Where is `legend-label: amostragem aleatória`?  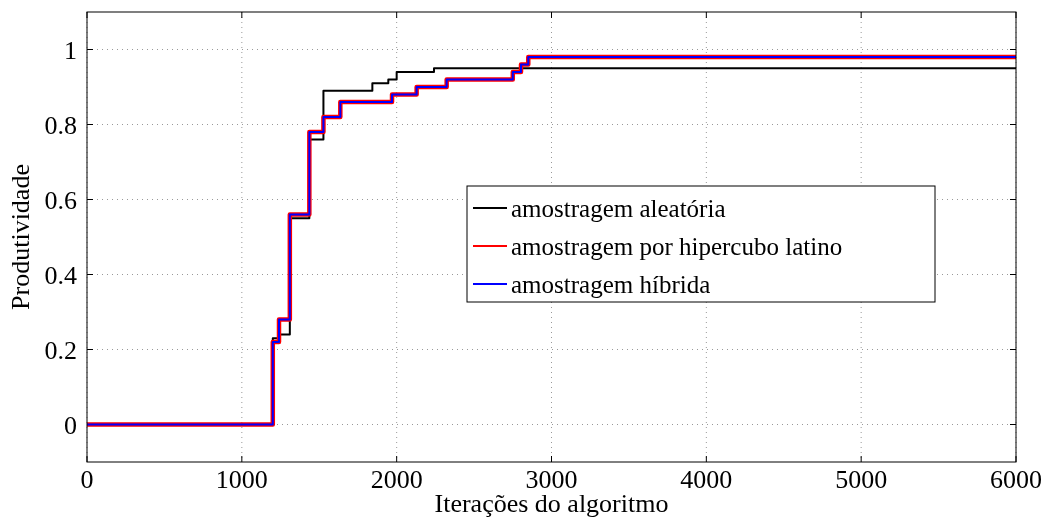 legend-label: amostragem aleatória is located at coordinates (618, 208).